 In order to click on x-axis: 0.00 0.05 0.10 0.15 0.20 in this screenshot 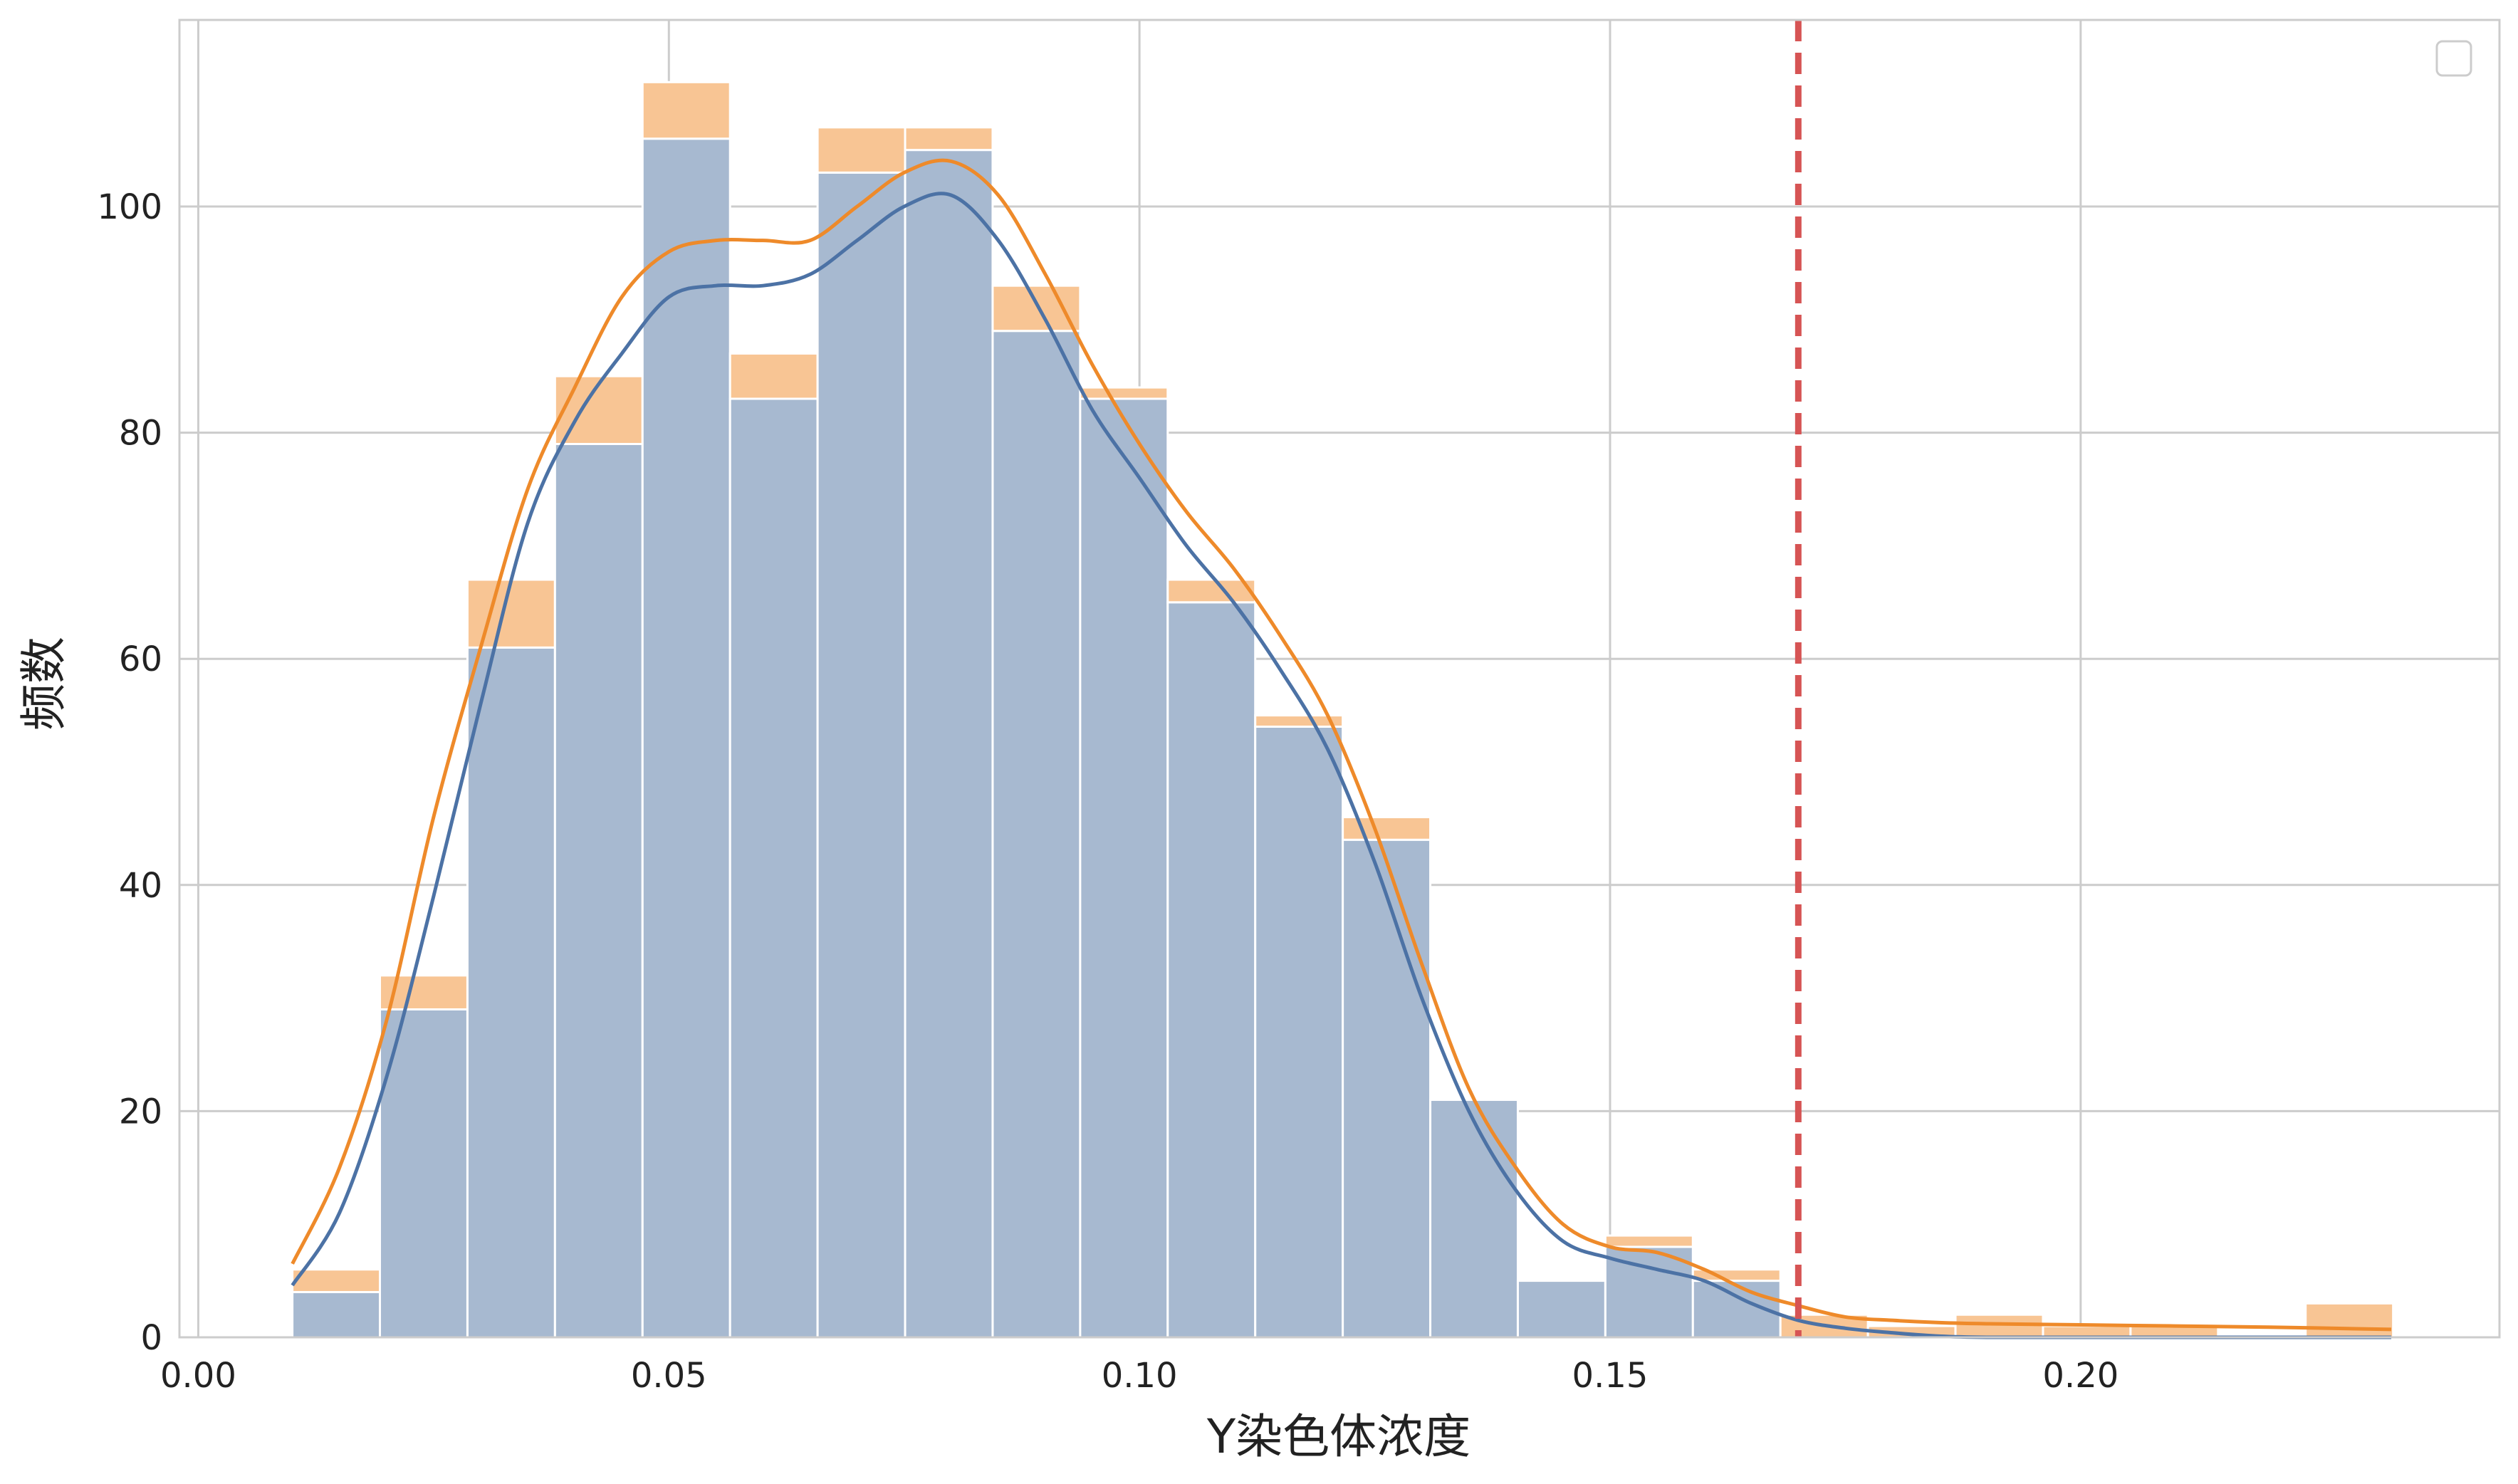, I will do `click(1139, 1376)`.